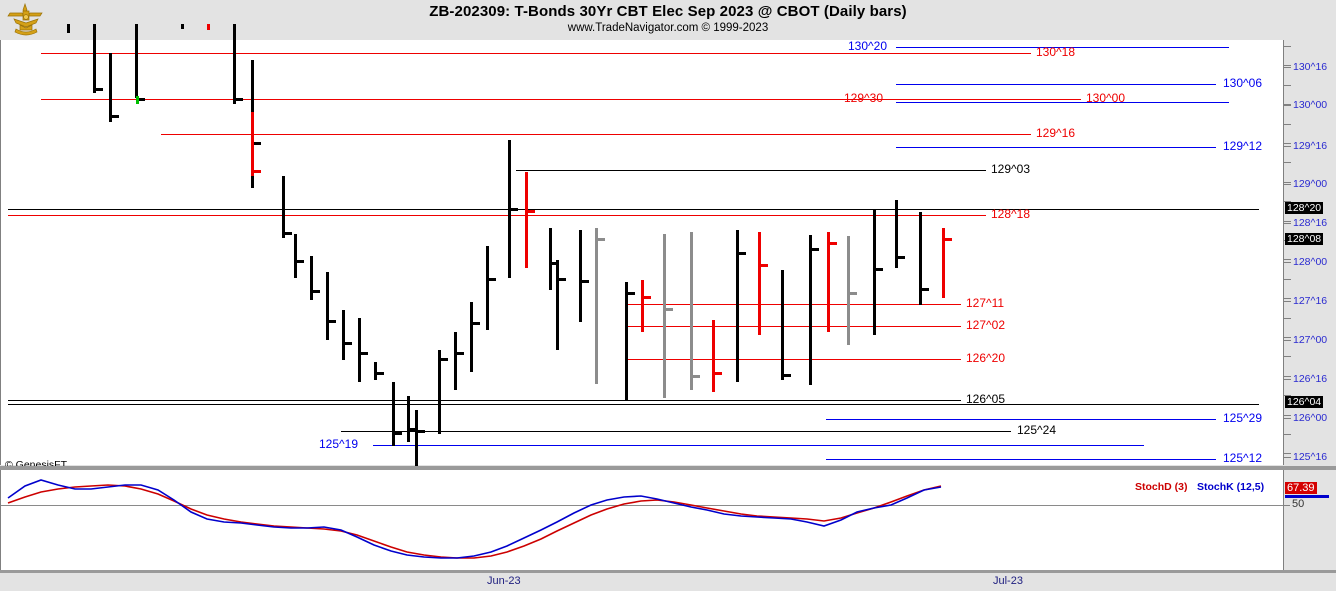  Describe the element at coordinates (1310, 105) in the screenshot. I see `price-axis-label: 130^00` at that location.